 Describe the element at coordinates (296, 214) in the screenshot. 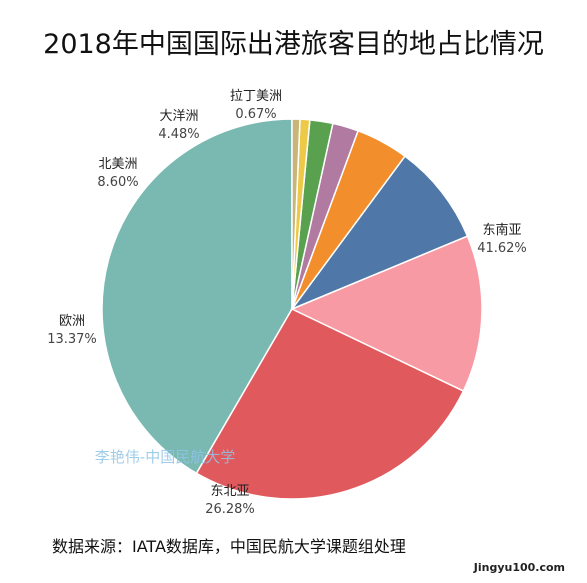

I see `pie-slice-拉丁美洲` at that location.